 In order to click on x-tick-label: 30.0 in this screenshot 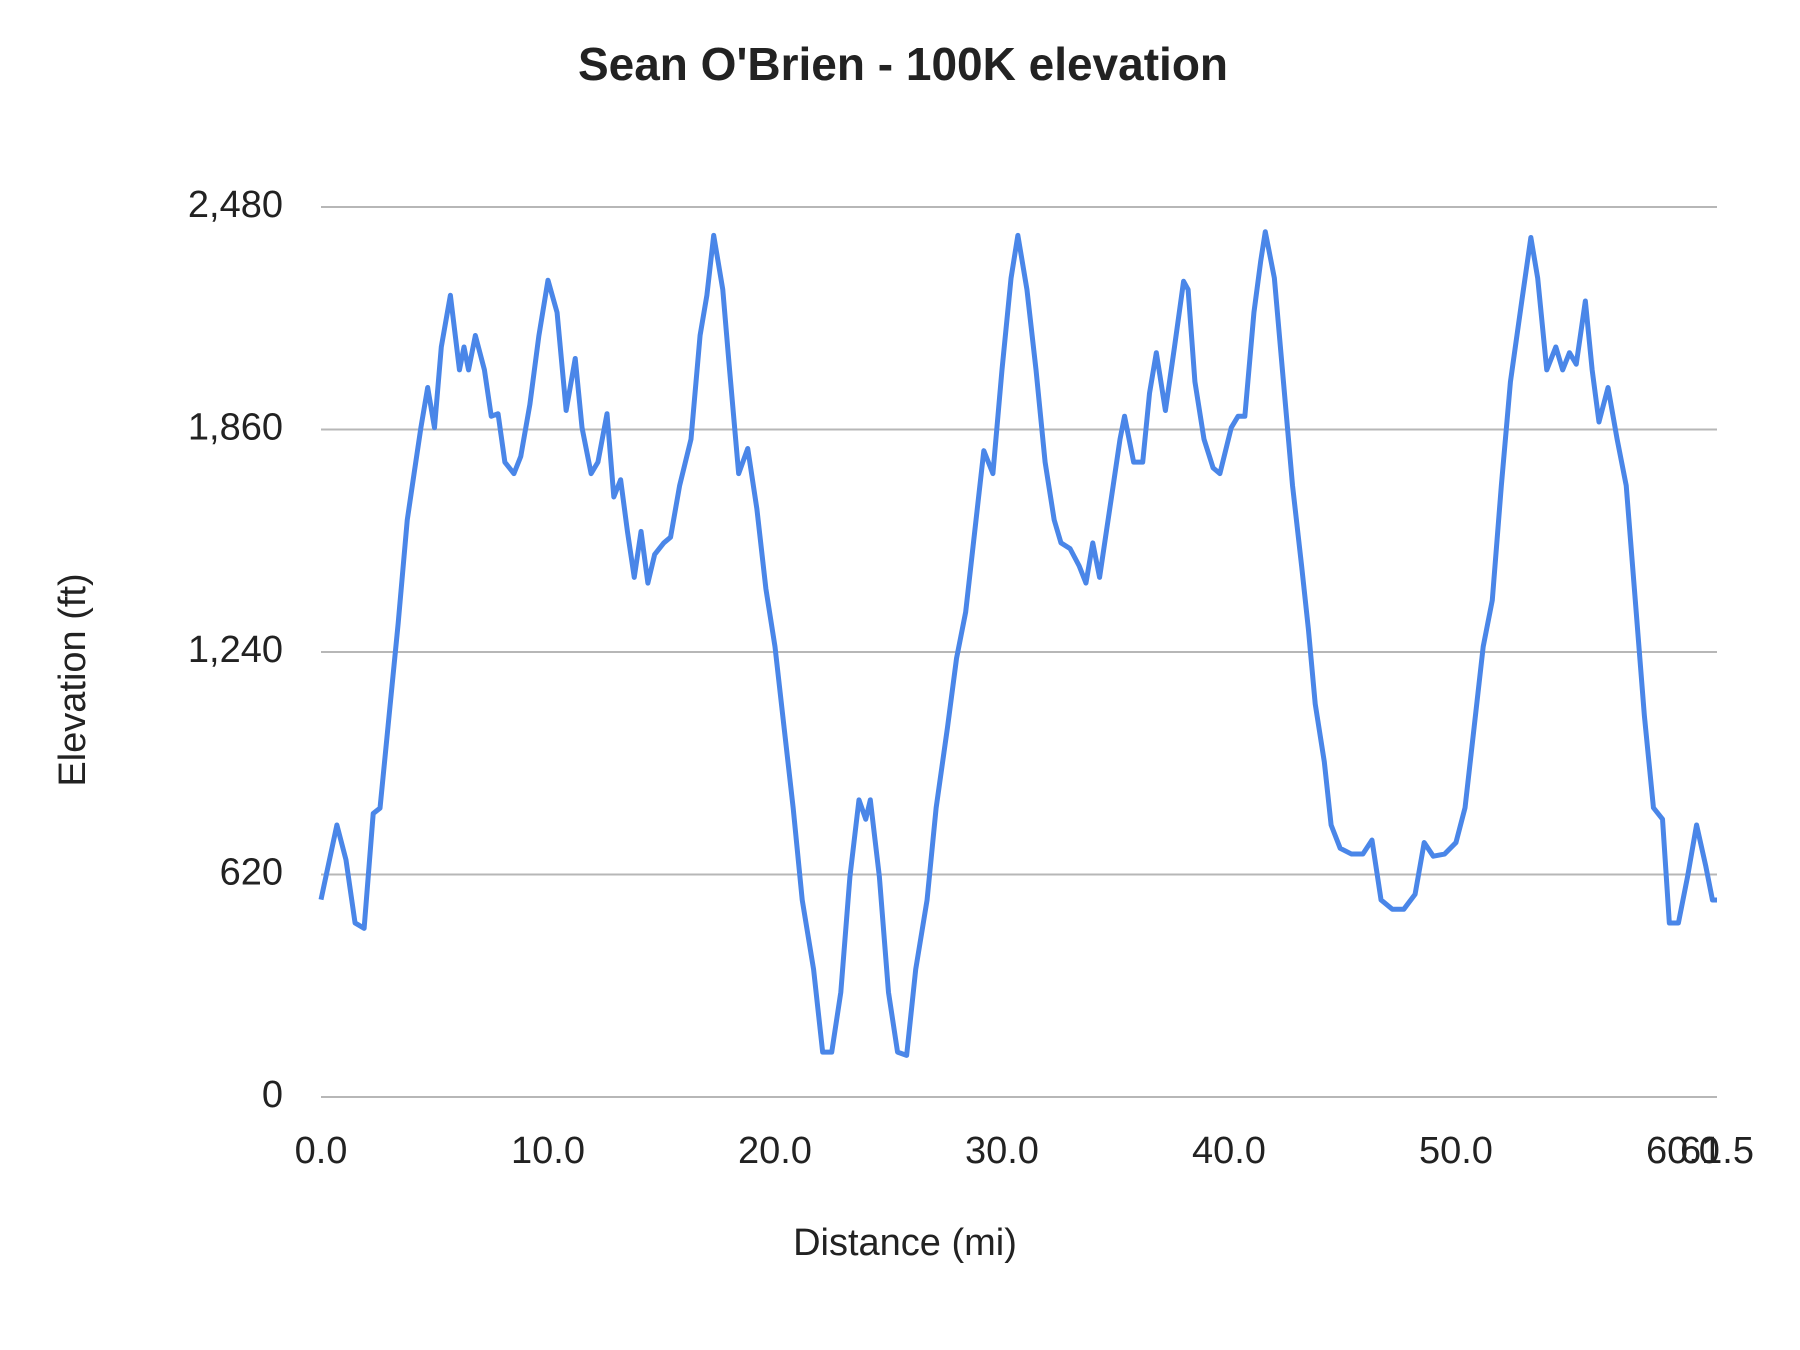, I will do `click(1002, 1151)`.